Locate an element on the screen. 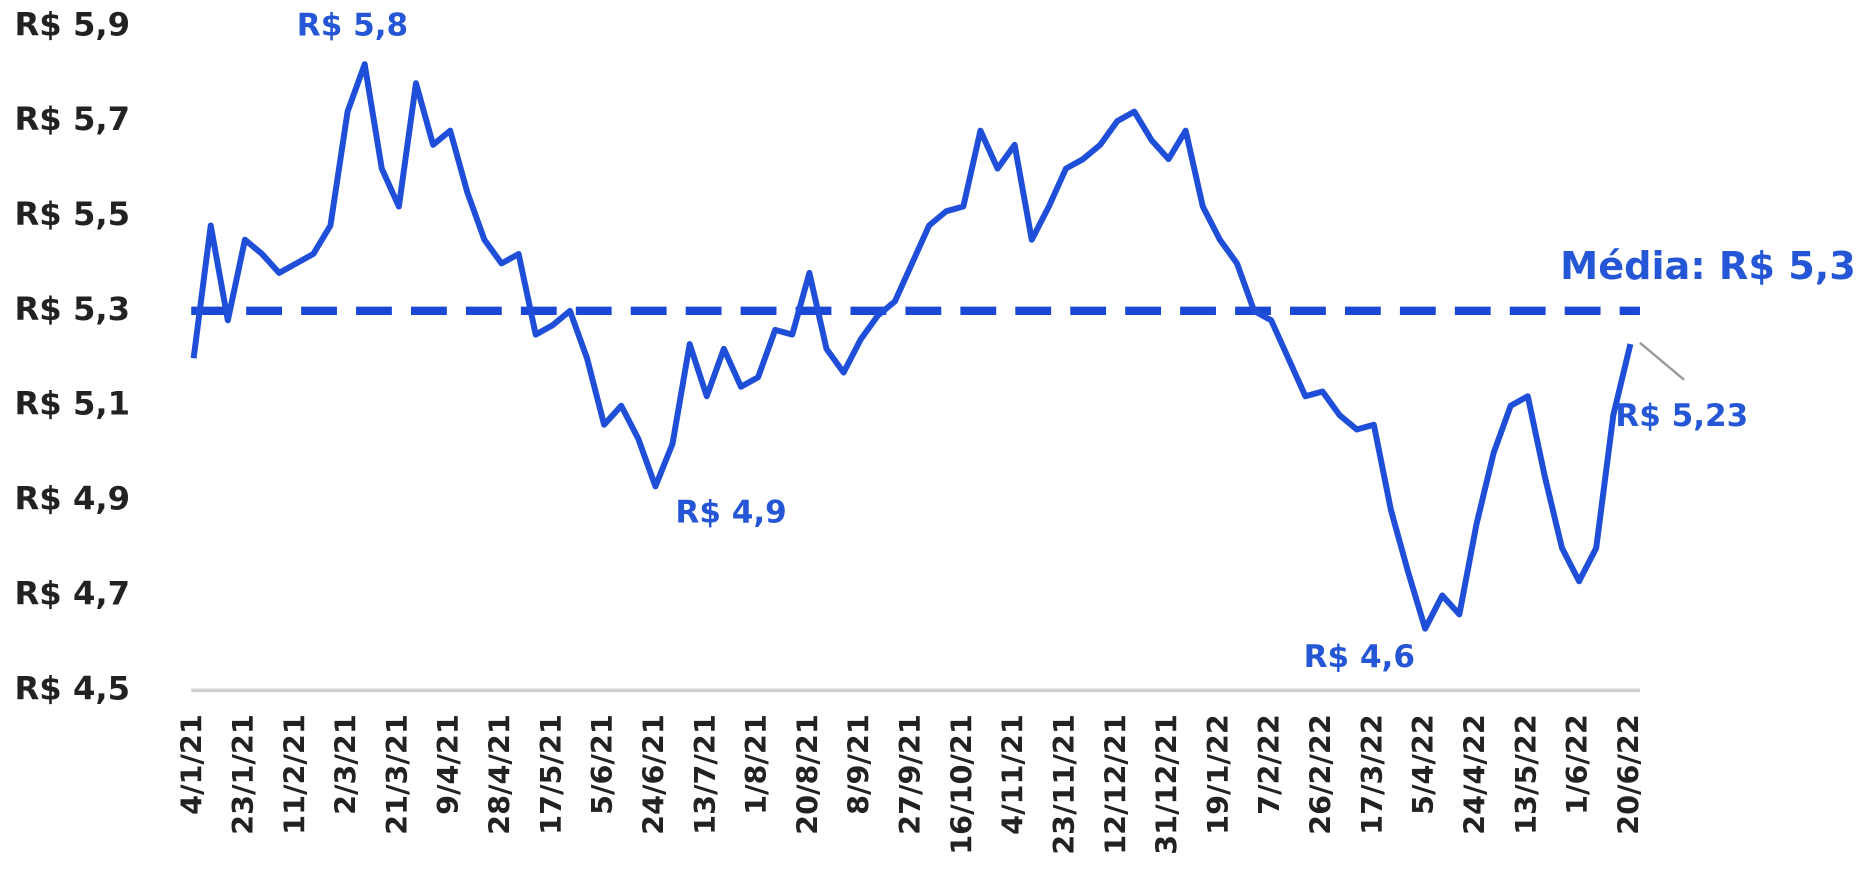 The width and height of the screenshot is (1873, 885). x-tick-label: 4/11/21 is located at coordinates (1013, 774).